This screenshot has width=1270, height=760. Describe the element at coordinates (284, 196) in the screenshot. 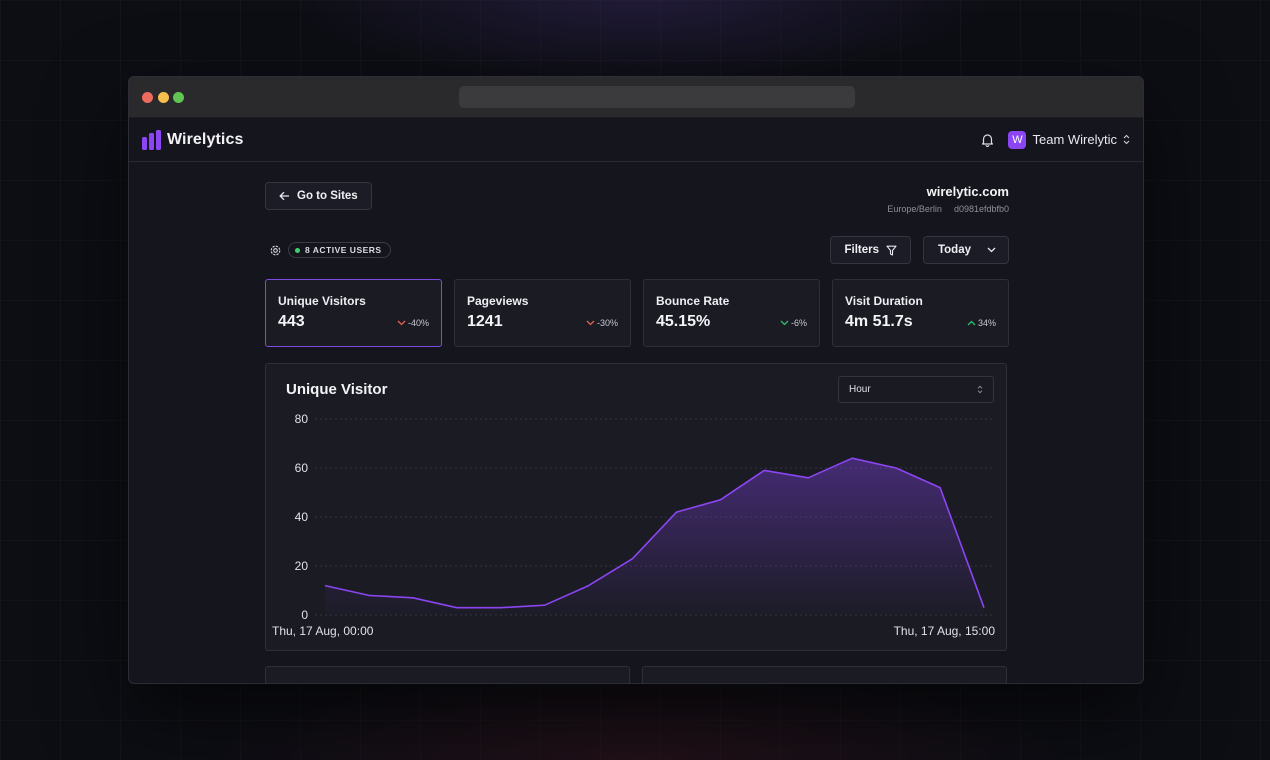

I see `arrow-left-icon` at that location.